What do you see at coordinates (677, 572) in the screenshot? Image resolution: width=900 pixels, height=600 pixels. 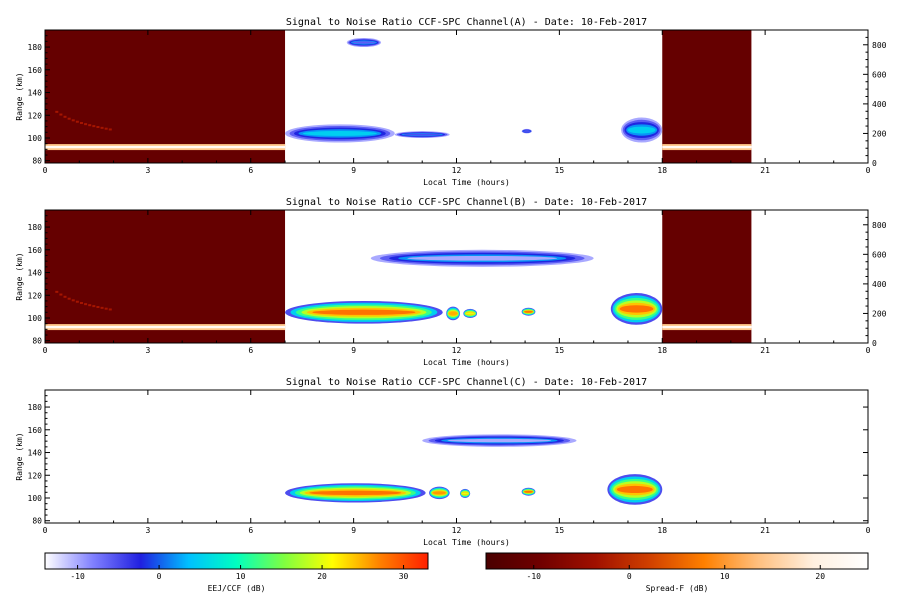 I see `colorbar-spread-f: -10 0 10 20 Spread-F (dB)` at bounding box center [677, 572].